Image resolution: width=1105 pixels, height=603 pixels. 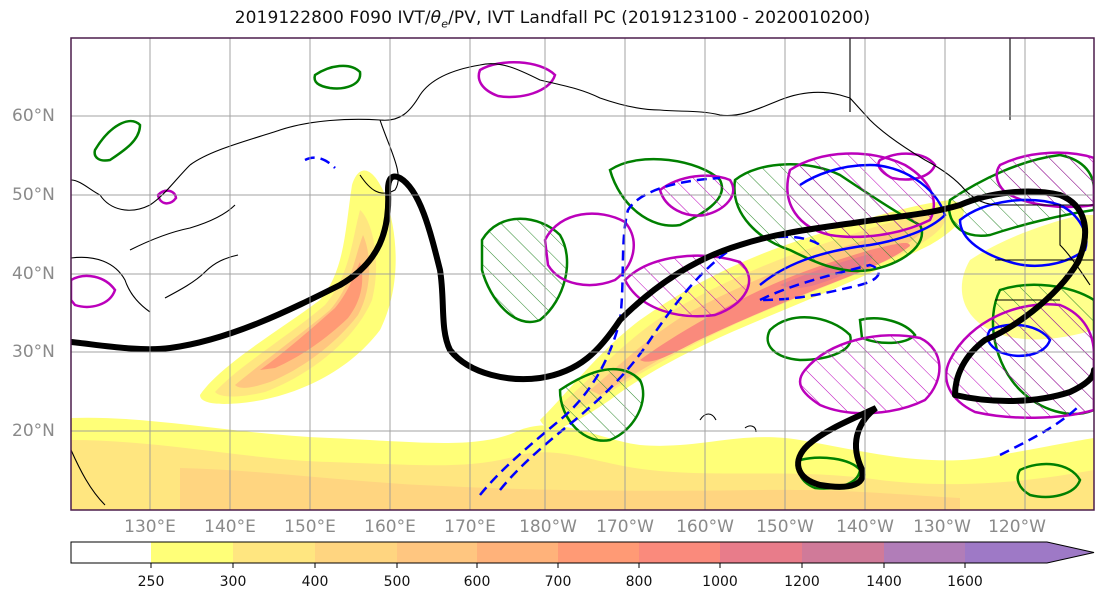 What do you see at coordinates (865, 527) in the screenshot?
I see `lon-label-140w: 140°W` at bounding box center [865, 527].